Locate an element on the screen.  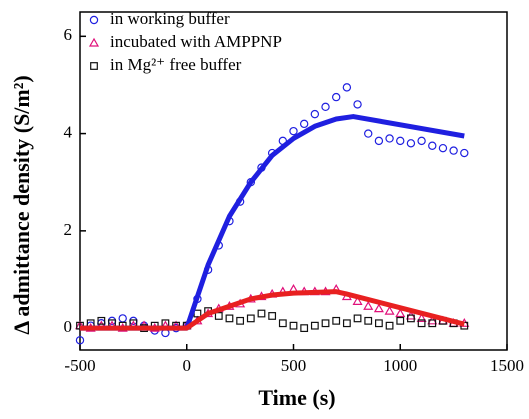
y-tick-label: 6 is located at coordinates (68, 34).